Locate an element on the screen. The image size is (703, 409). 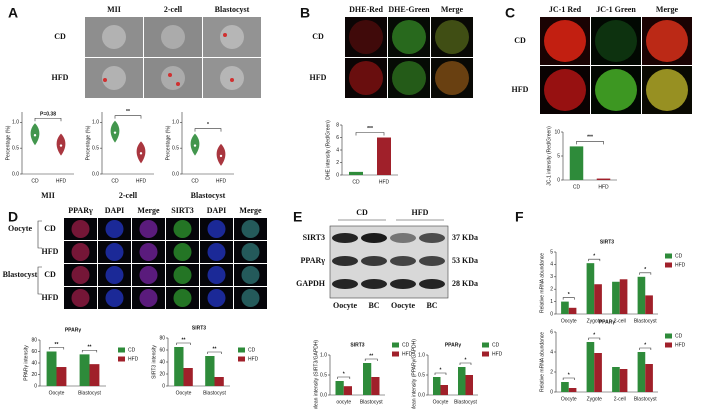
legend-label: HFD is located at coordinates (680, 265).